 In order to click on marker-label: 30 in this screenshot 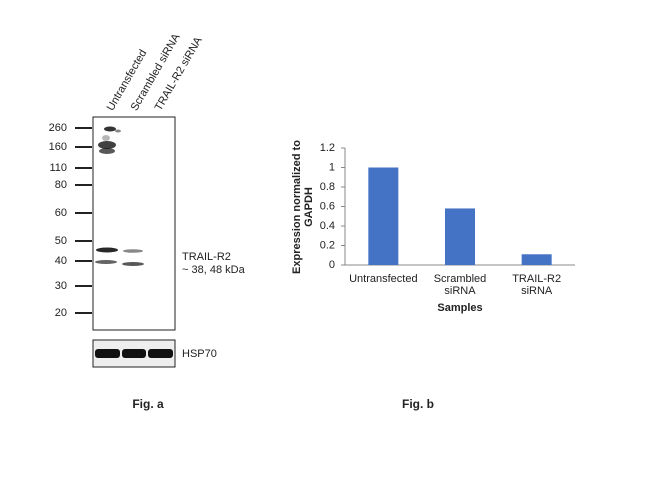, I will do `click(61, 286)`.